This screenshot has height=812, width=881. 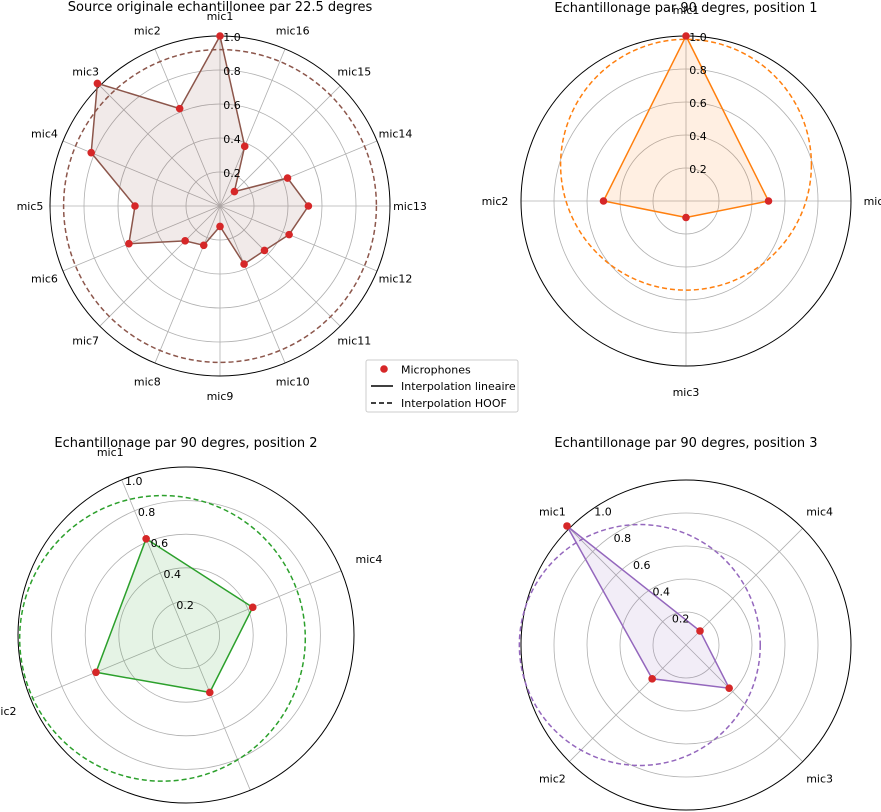 I want to click on angle-label-mic8: mic8, so click(x=147, y=382).